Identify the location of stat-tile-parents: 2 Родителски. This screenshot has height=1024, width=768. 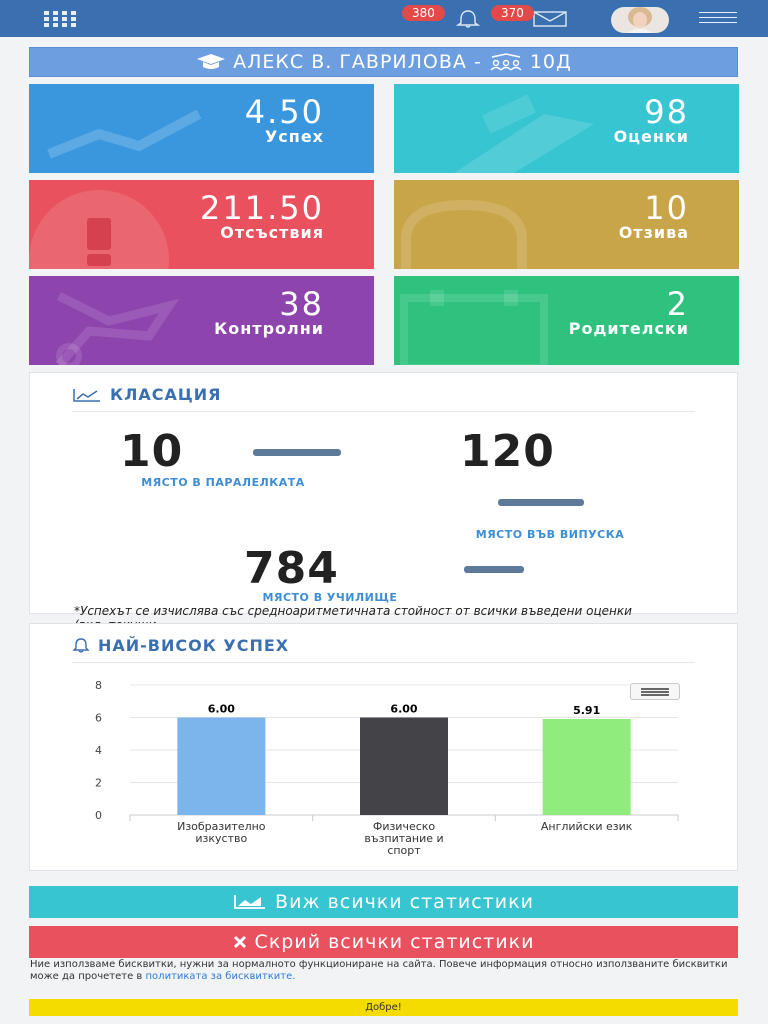
(566, 320).